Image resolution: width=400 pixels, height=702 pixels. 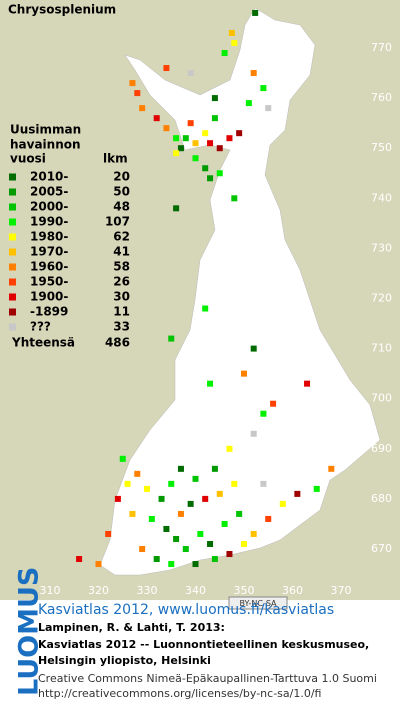 What do you see at coordinates (381, 147) in the screenshot?
I see `y-tick-label: 750` at bounding box center [381, 147].